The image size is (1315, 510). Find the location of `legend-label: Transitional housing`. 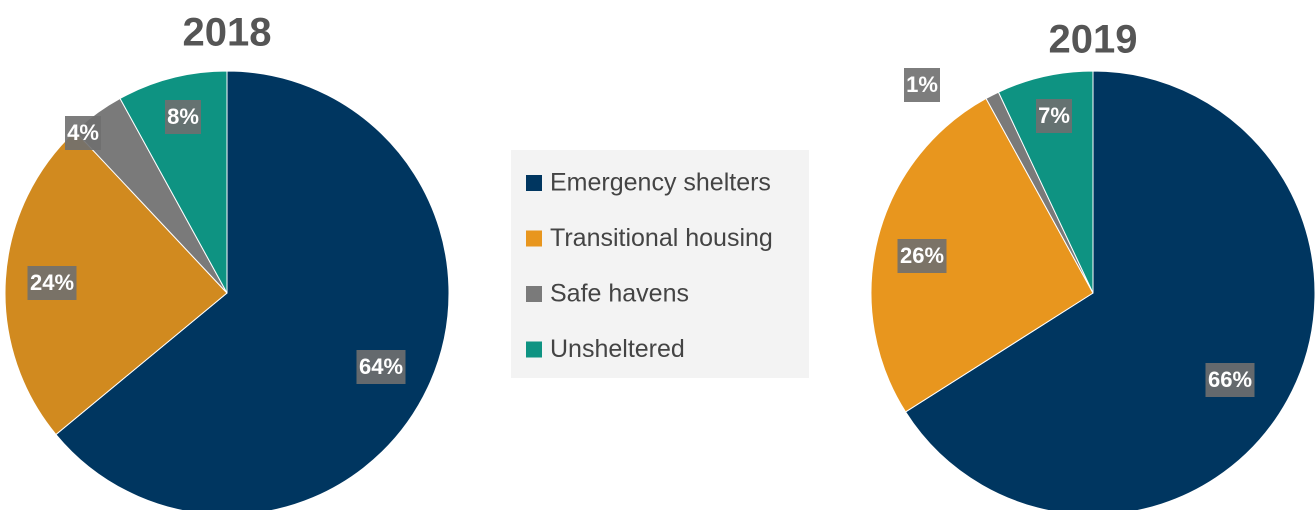

legend-label: Transitional housing is located at coordinates (661, 238).